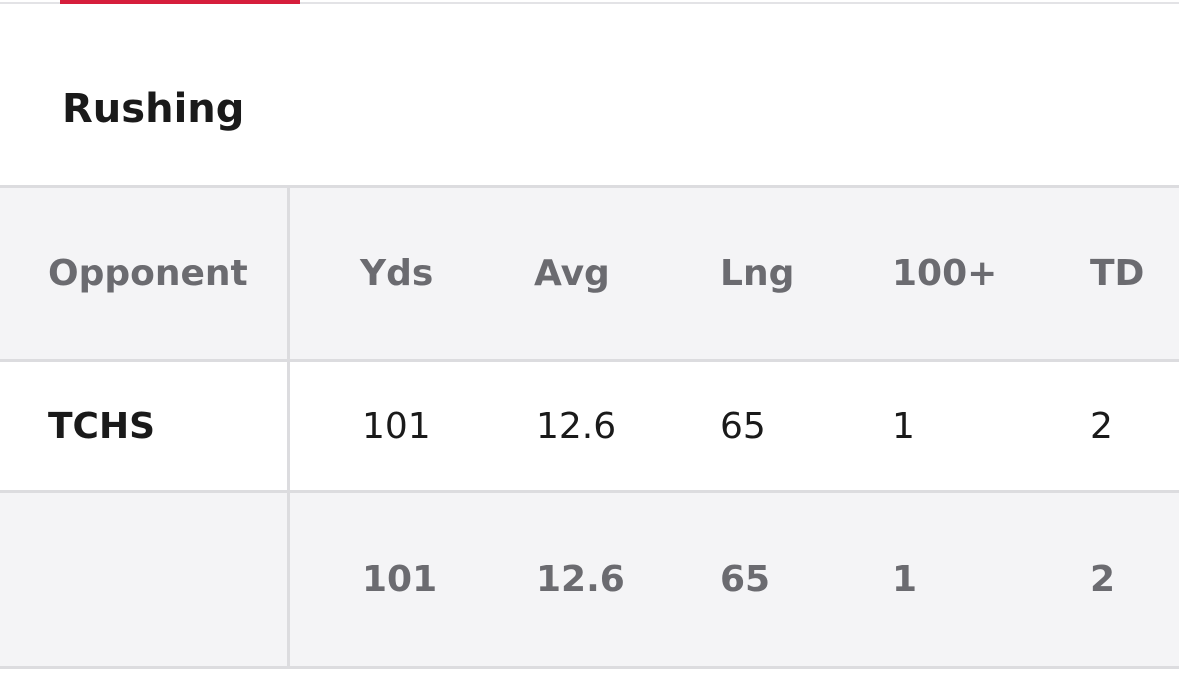  Describe the element at coordinates (945, 273) in the screenshot. I see `column-header-100-plus: 100+` at that location.